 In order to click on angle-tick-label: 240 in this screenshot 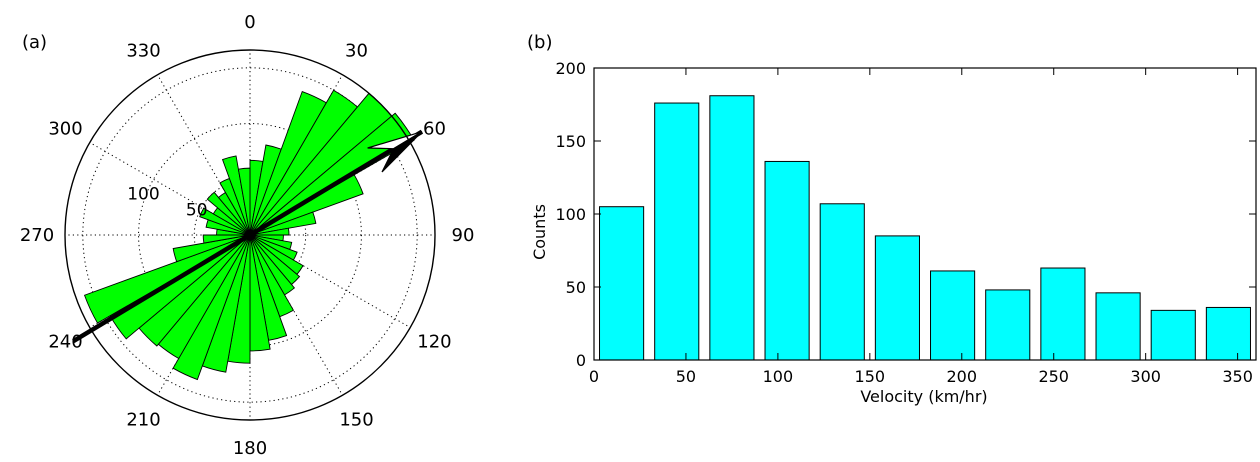, I will do `click(65, 342)`.